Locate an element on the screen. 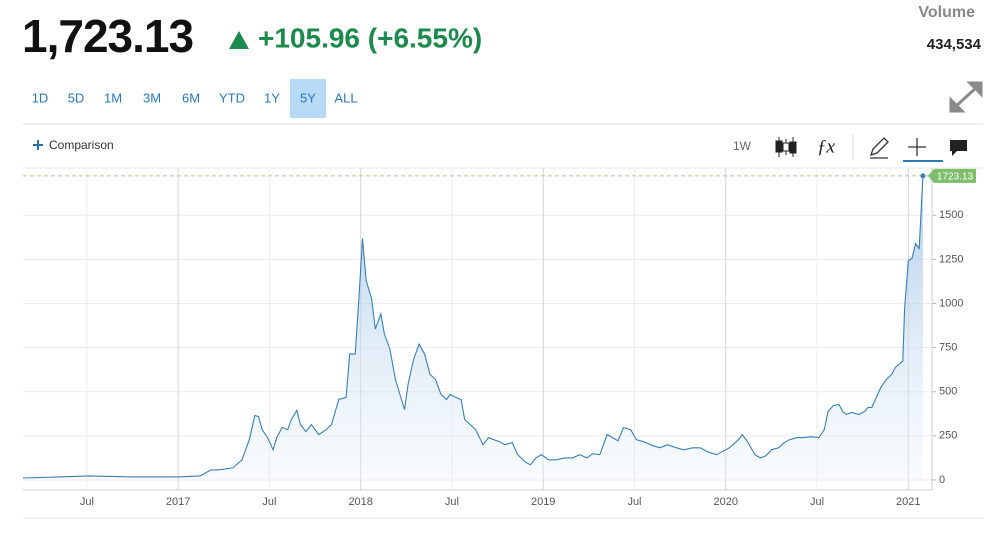 This screenshot has height=533, width=994. range-selected-bg is located at coordinates (308, 98).